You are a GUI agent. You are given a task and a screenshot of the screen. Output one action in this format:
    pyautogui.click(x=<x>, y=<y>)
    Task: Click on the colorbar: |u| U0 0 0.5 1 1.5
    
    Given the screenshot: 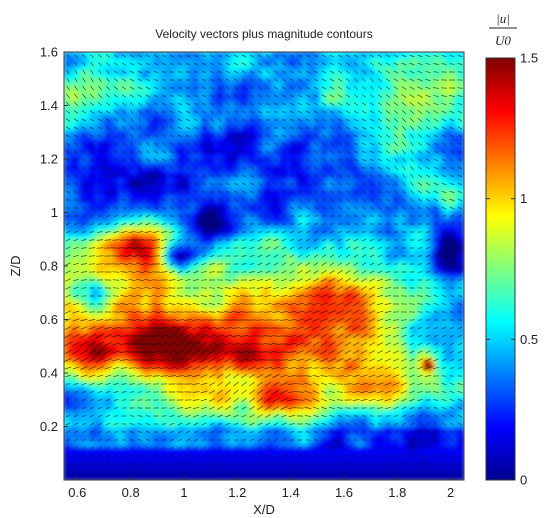 What is the action you would take?
    pyautogui.click(x=511, y=249)
    